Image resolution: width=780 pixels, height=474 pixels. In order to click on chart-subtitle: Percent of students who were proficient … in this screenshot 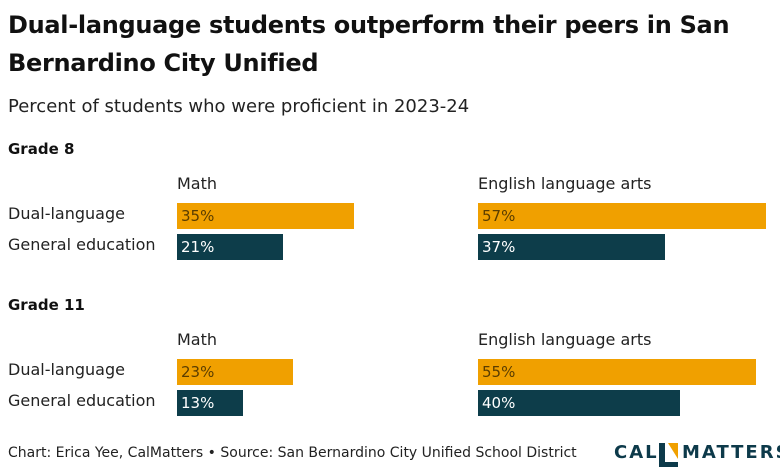, I will do `click(239, 106)`.